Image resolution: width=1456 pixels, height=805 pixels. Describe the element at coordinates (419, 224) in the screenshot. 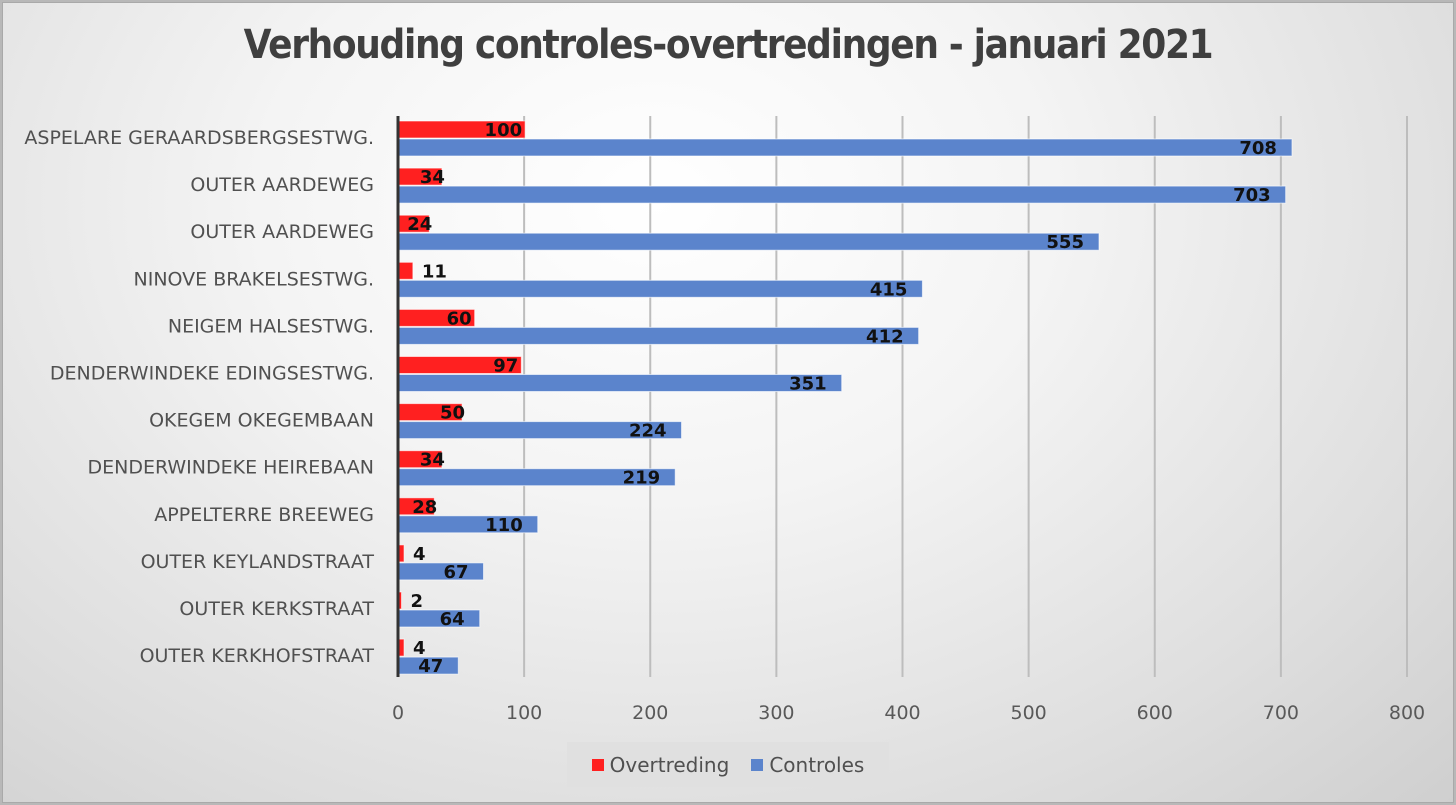

I see `data-label-overtreding: 24` at that location.